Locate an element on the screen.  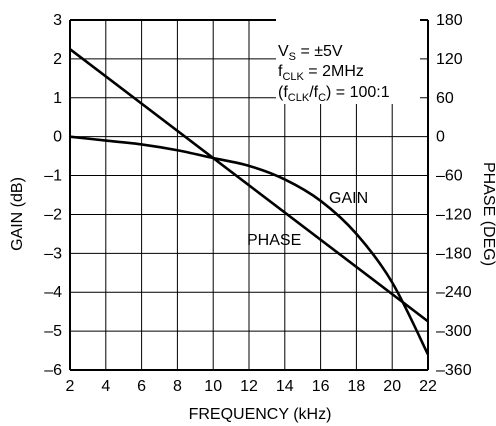
x-tick-label: 20 is located at coordinates (392, 386).